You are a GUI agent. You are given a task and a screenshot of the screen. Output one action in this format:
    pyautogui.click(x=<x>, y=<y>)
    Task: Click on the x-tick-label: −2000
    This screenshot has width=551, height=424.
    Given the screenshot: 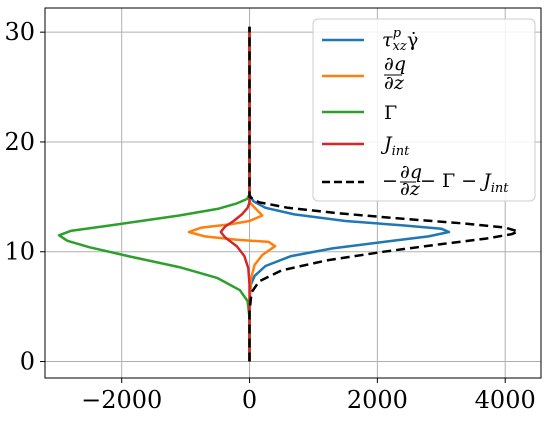 What is the action you would take?
    pyautogui.click(x=121, y=400)
    